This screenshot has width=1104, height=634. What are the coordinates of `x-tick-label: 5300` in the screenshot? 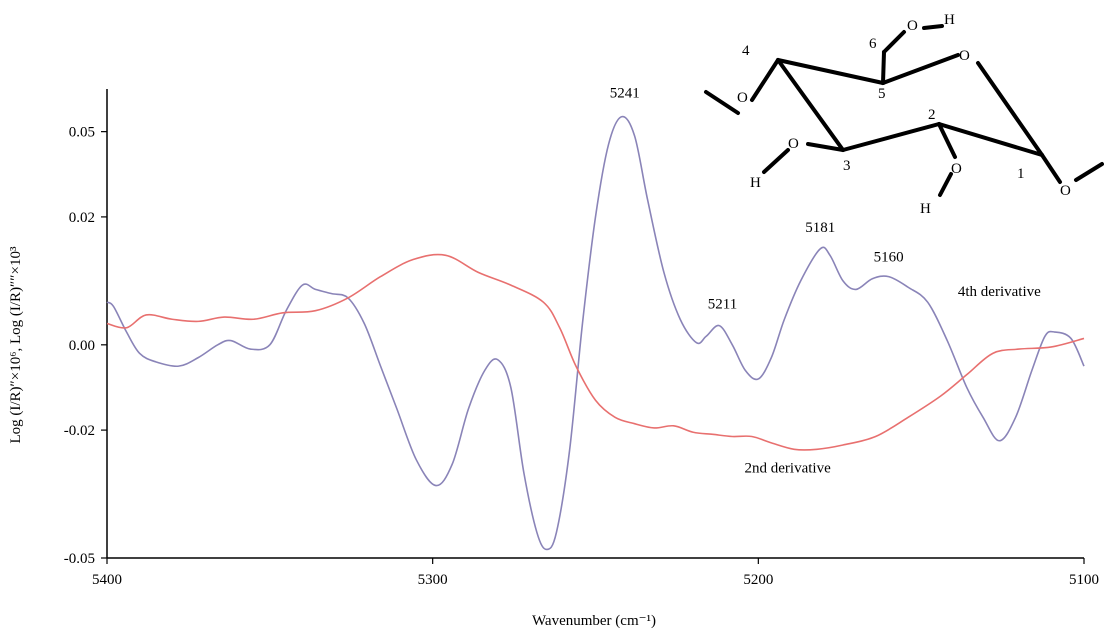 It's located at (433, 580).